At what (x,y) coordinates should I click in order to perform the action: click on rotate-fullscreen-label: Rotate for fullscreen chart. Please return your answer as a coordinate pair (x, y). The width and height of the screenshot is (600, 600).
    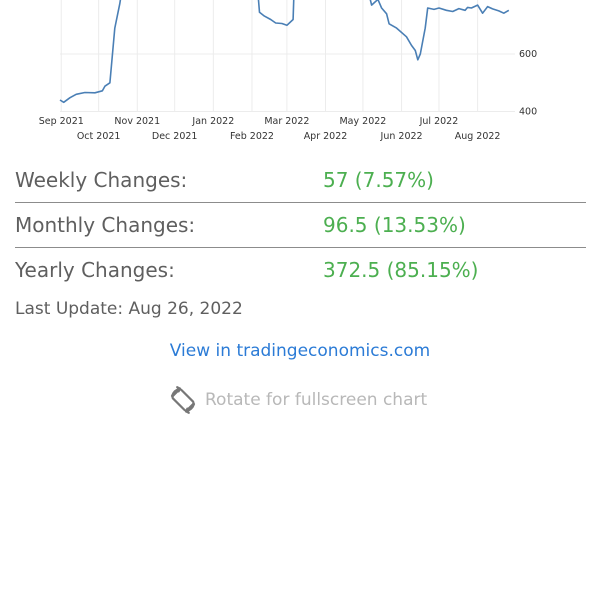
    Looking at the image, I should click on (316, 400).